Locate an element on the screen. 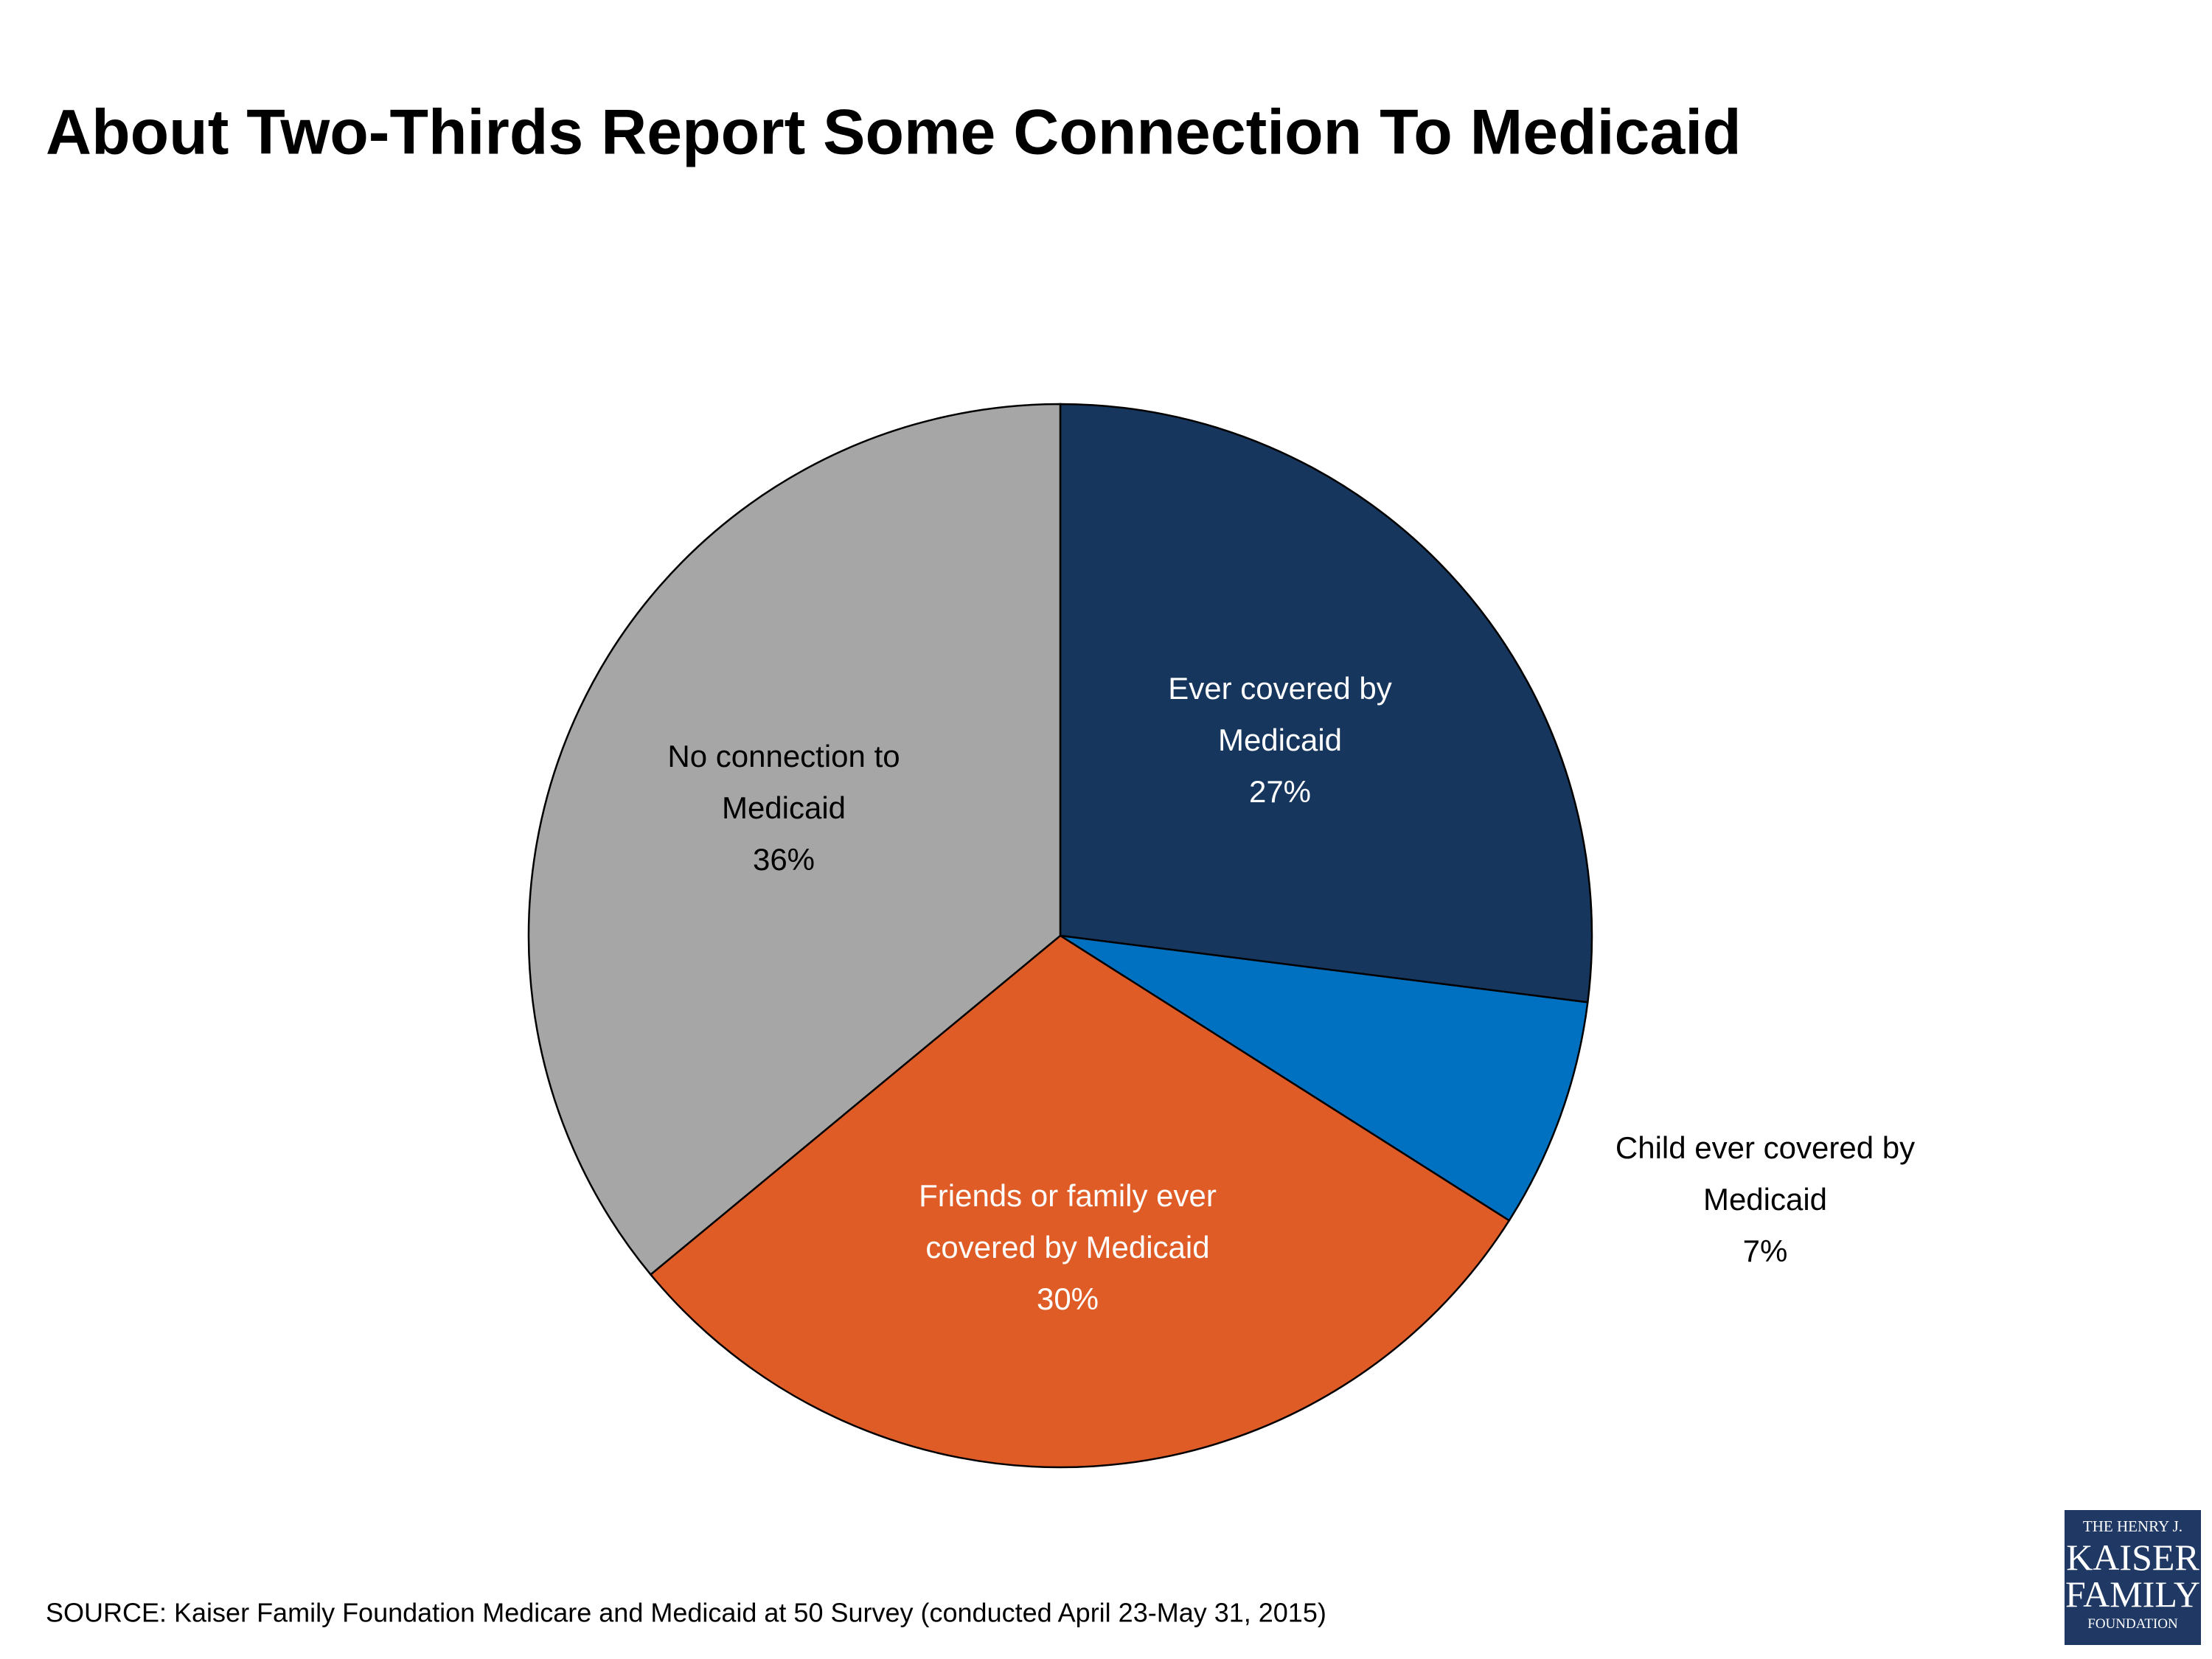 The image size is (2212, 1659). slice-label: Ever covered by Medicaid 27% is located at coordinates (1280, 740).